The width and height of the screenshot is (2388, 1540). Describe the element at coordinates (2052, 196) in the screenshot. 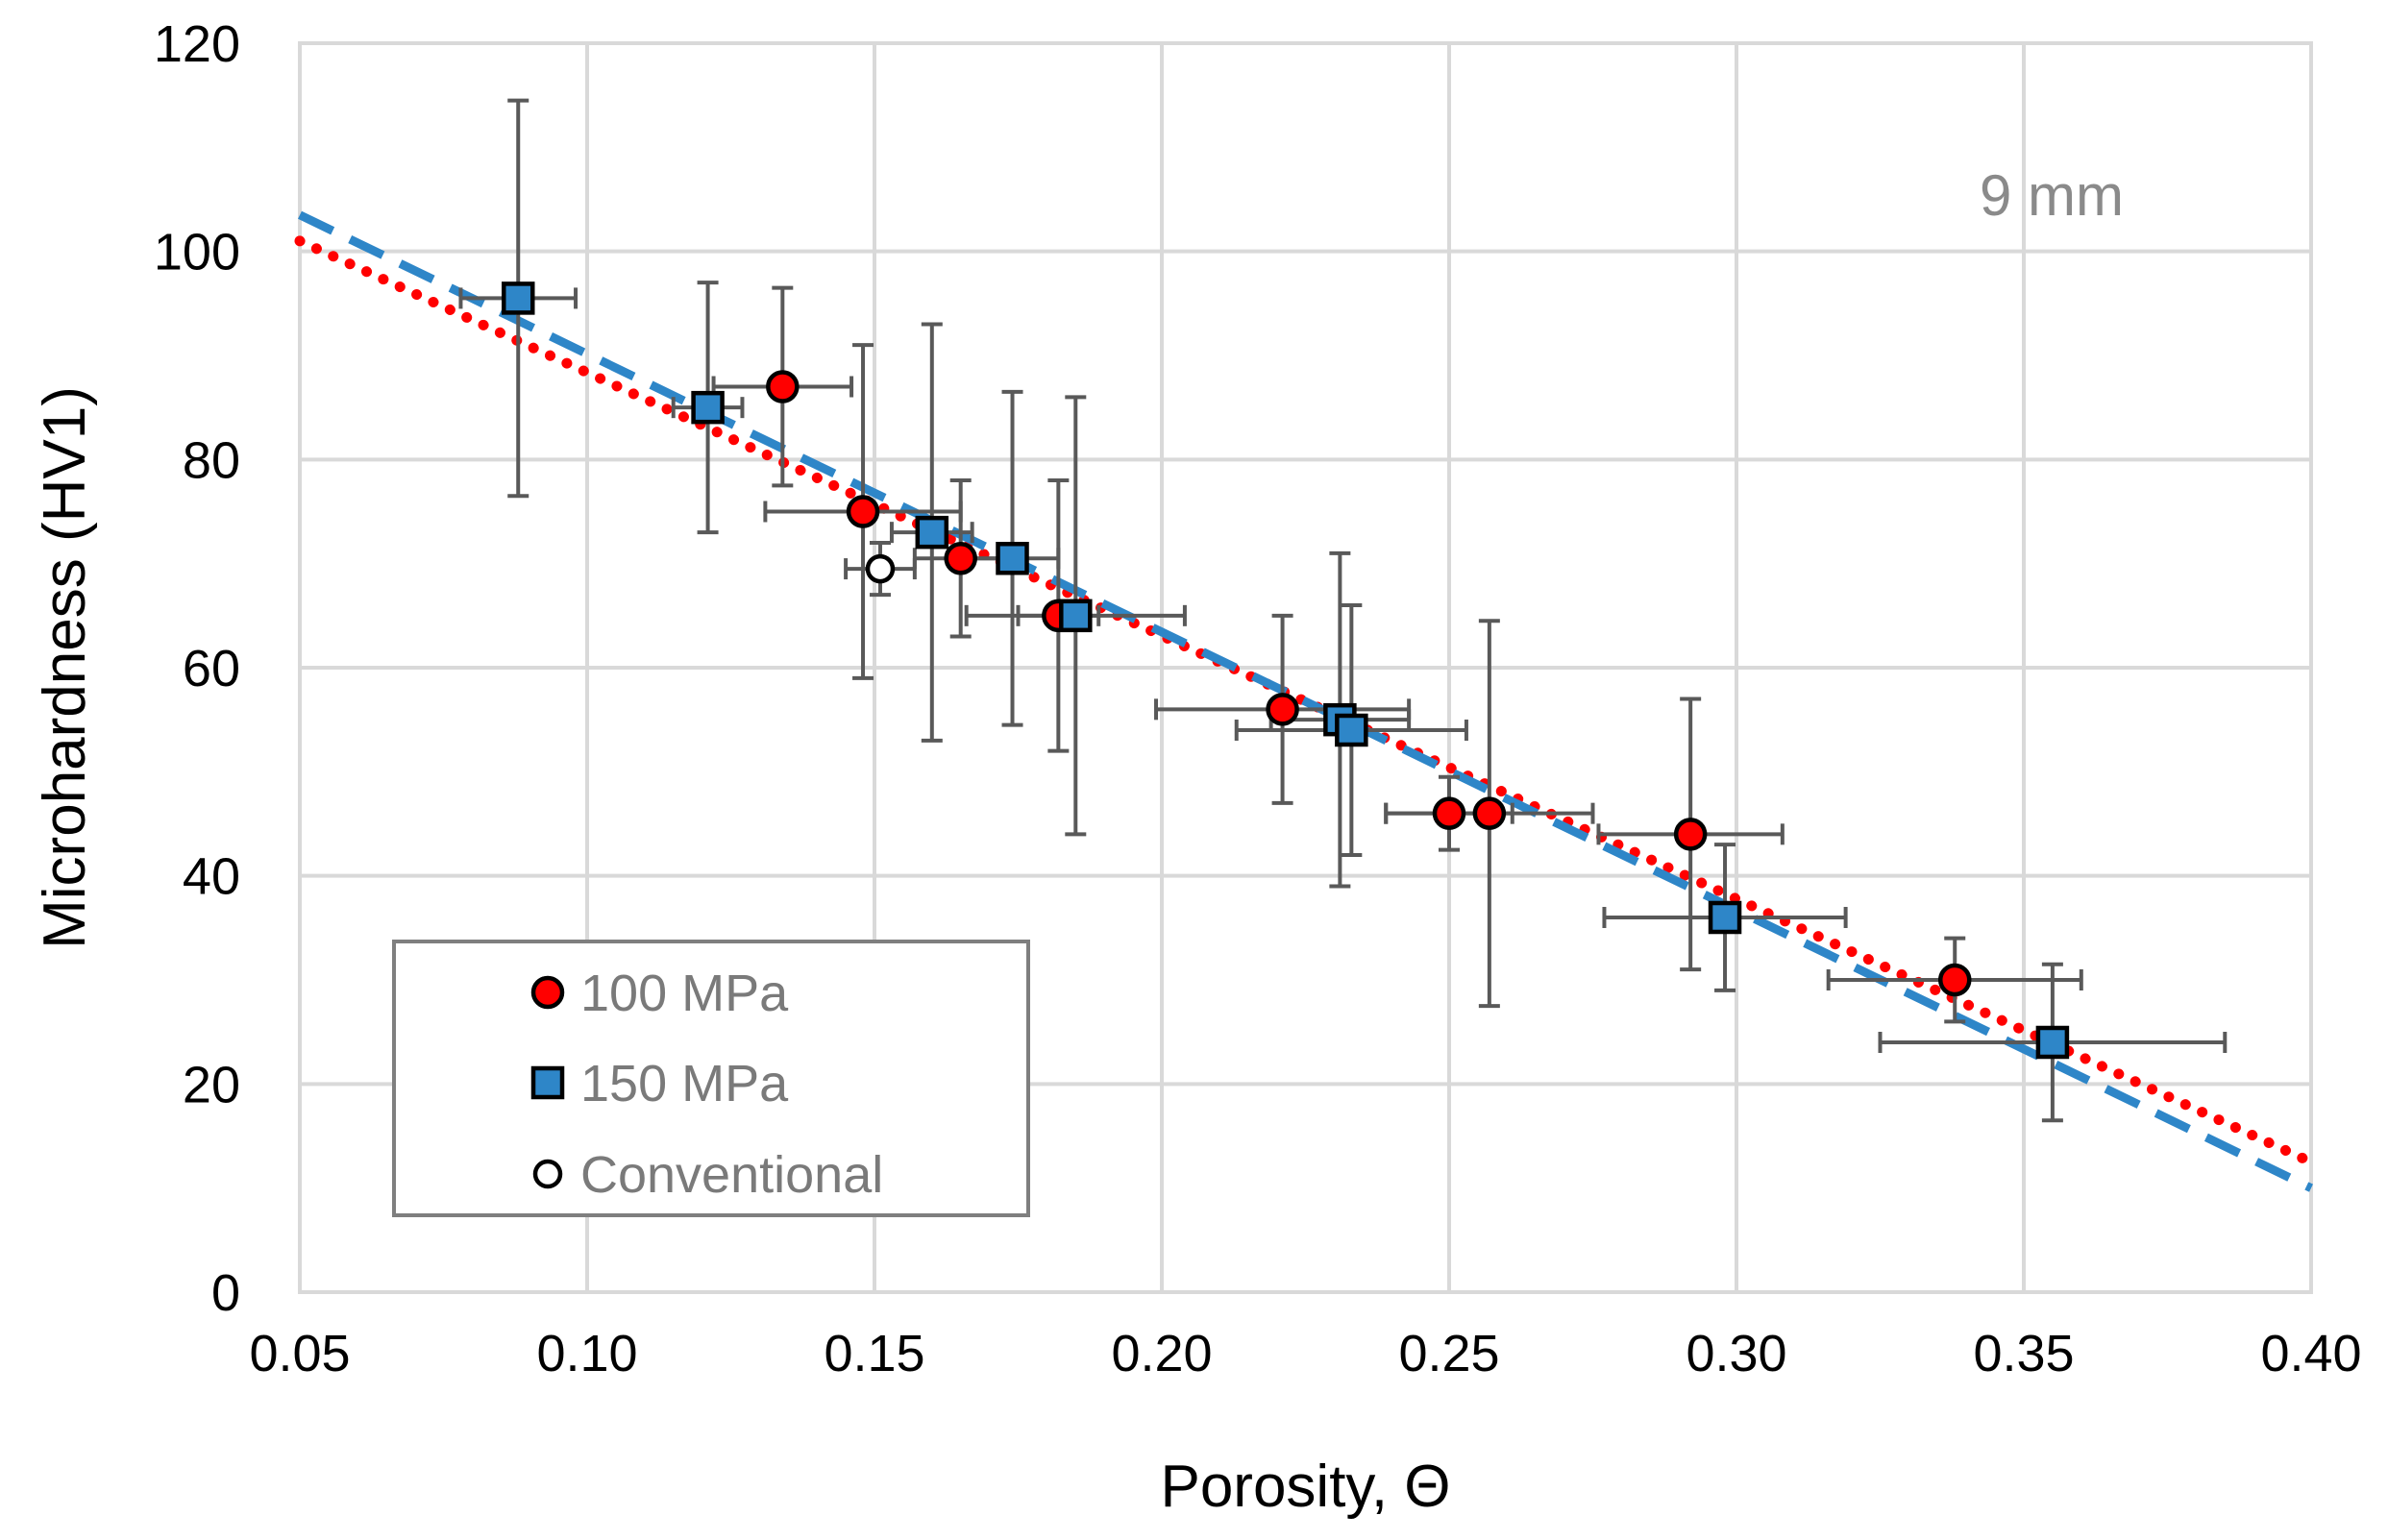

I see `annotation-label: 9 mm` at that location.